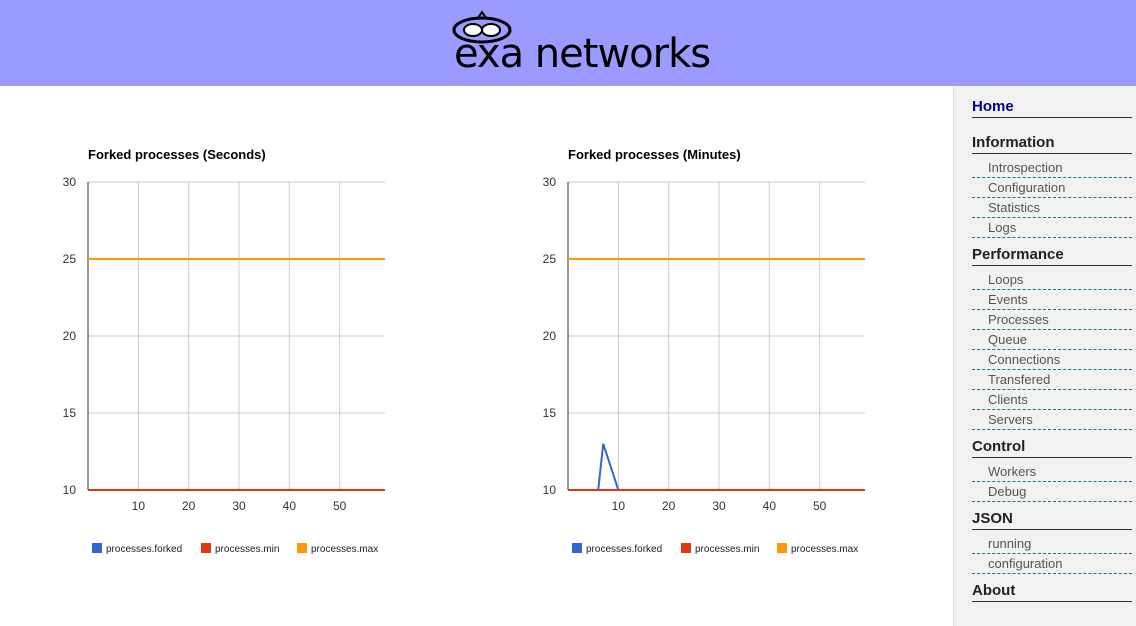 Image resolution: width=1136 pixels, height=626 pixels. Describe the element at coordinates (582, 54) in the screenshot. I see `brand-name: exa networks` at that location.